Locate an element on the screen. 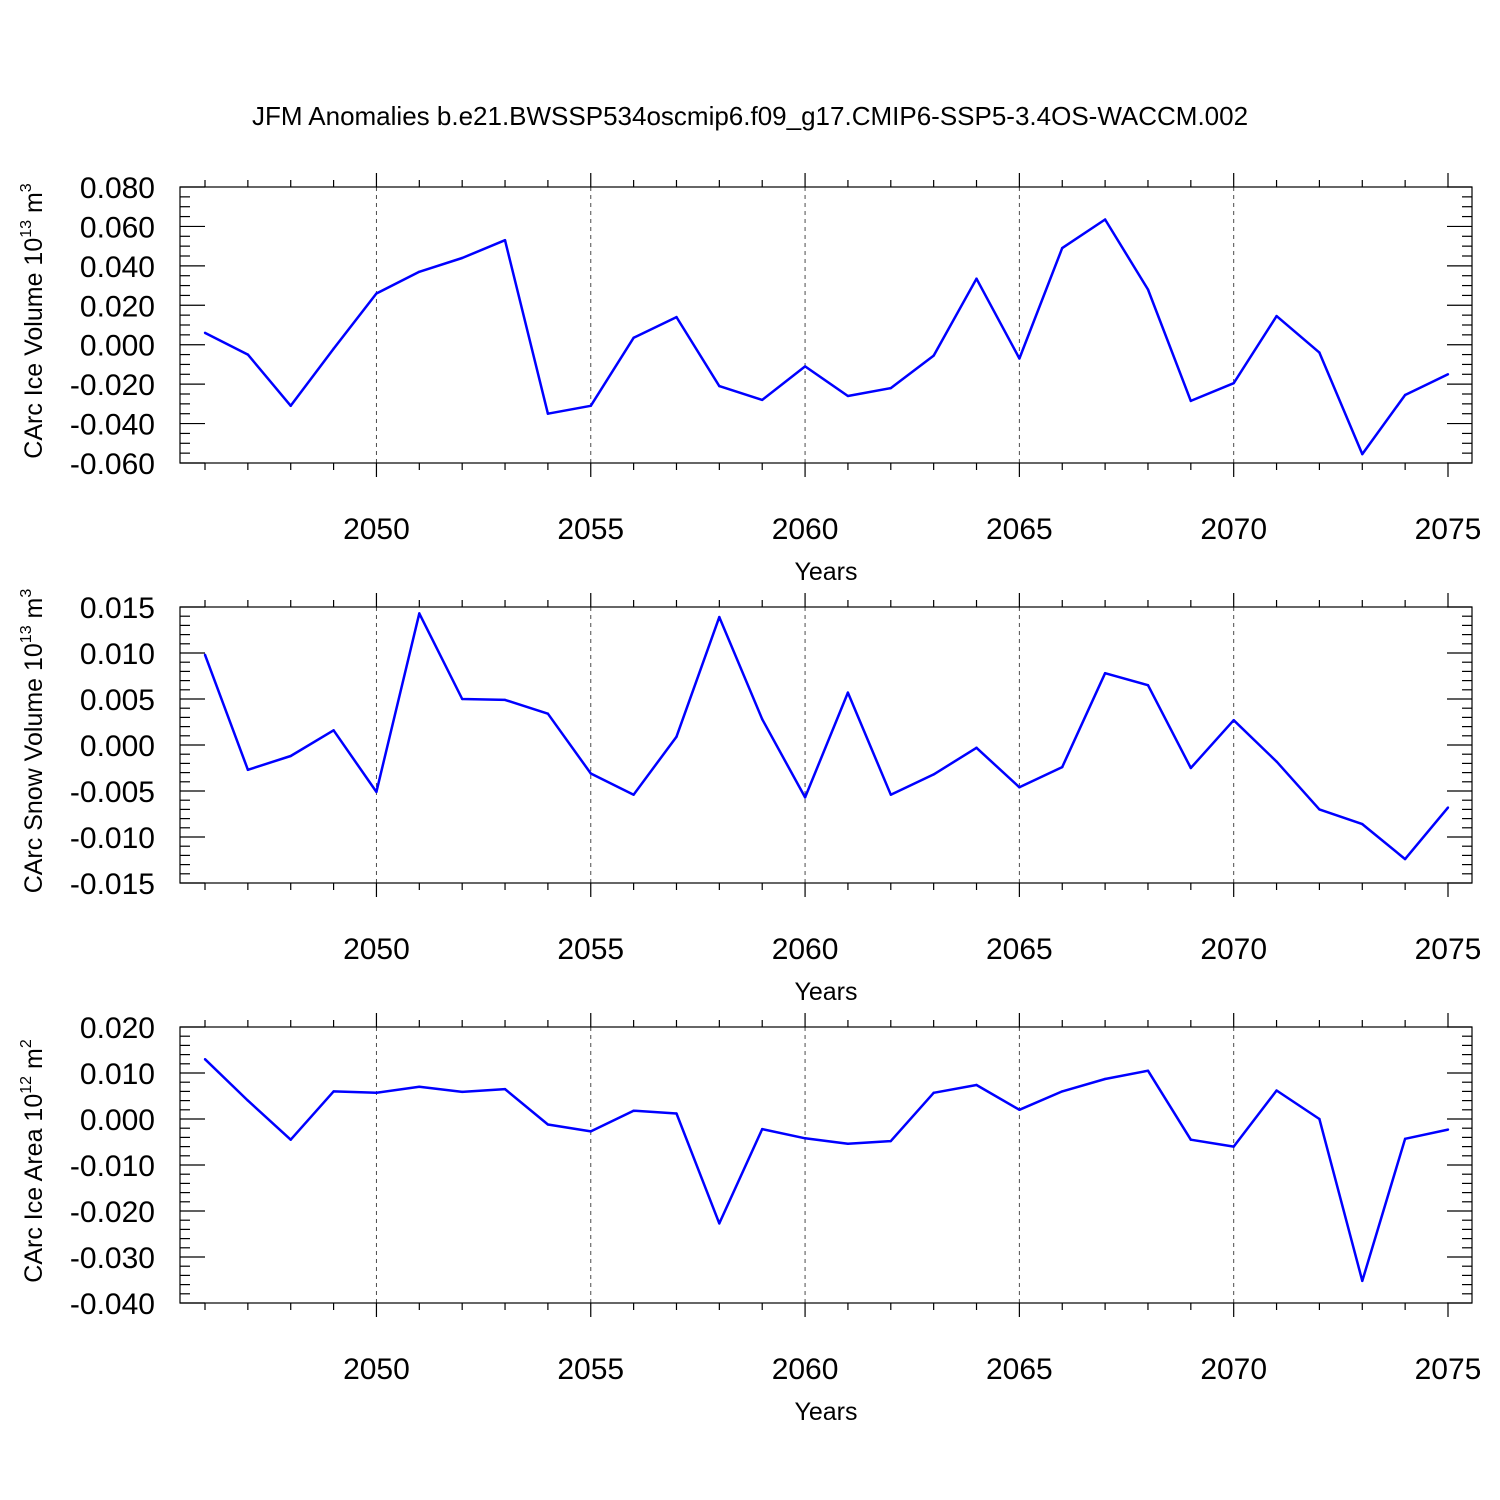  y-axis-label-unit: m is located at coordinates (34, 1062).